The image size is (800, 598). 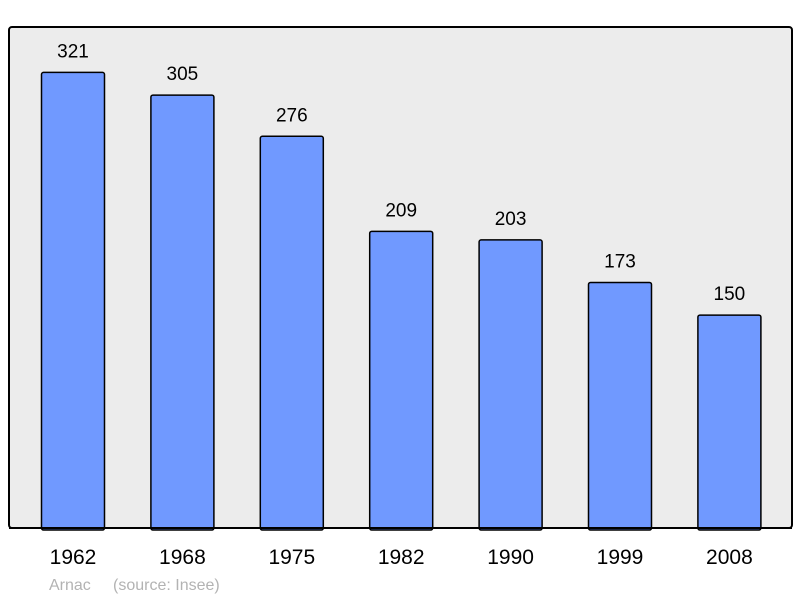 I want to click on x-tick-1975: 1975, so click(x=291, y=557).